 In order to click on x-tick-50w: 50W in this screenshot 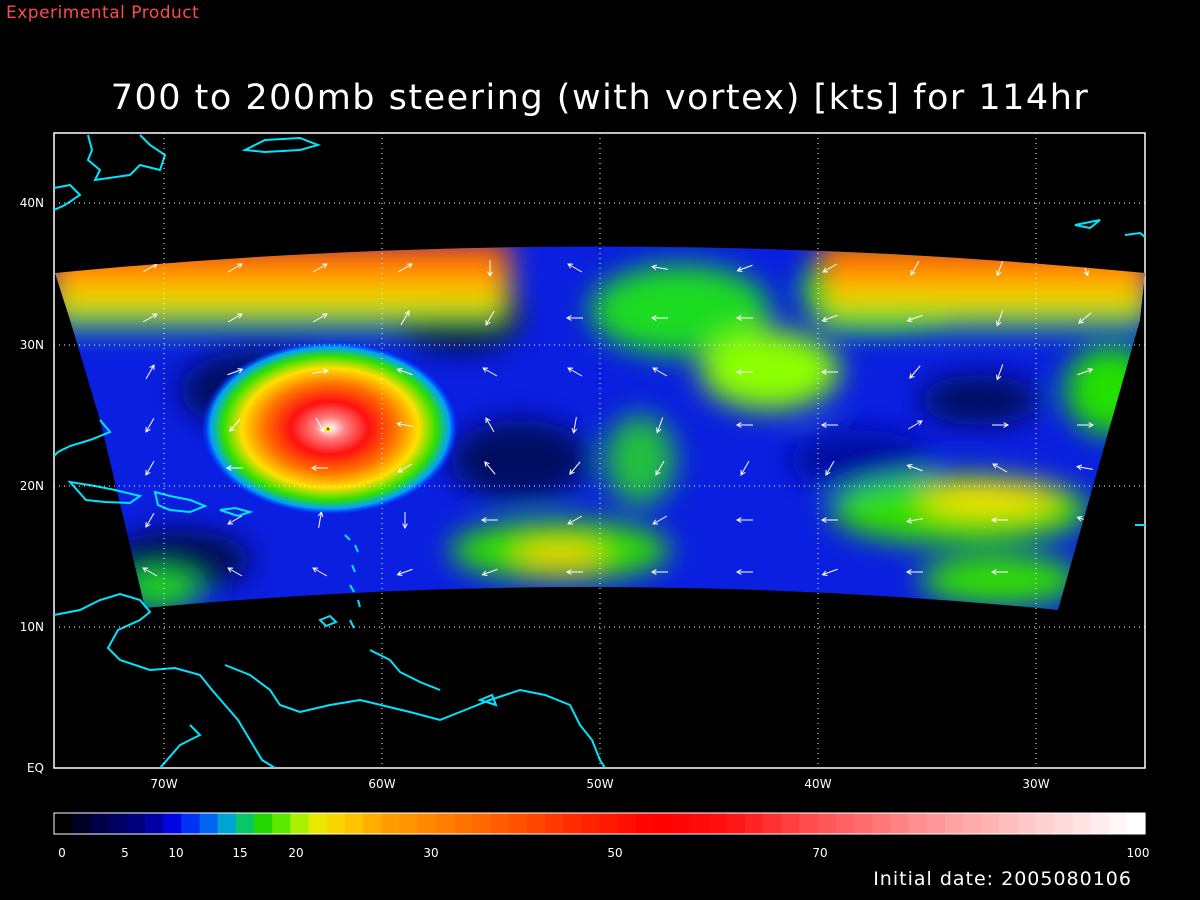, I will do `click(599, 784)`.